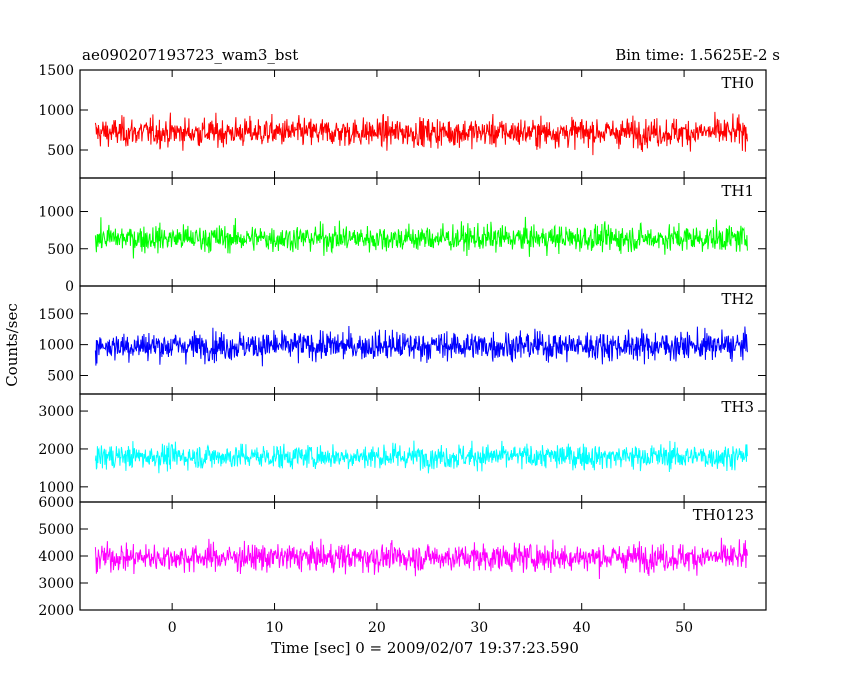 This screenshot has width=850, height=680. What do you see at coordinates (60, 151) in the screenshot?
I see `y-tick-label-th0-0: 500` at bounding box center [60, 151].